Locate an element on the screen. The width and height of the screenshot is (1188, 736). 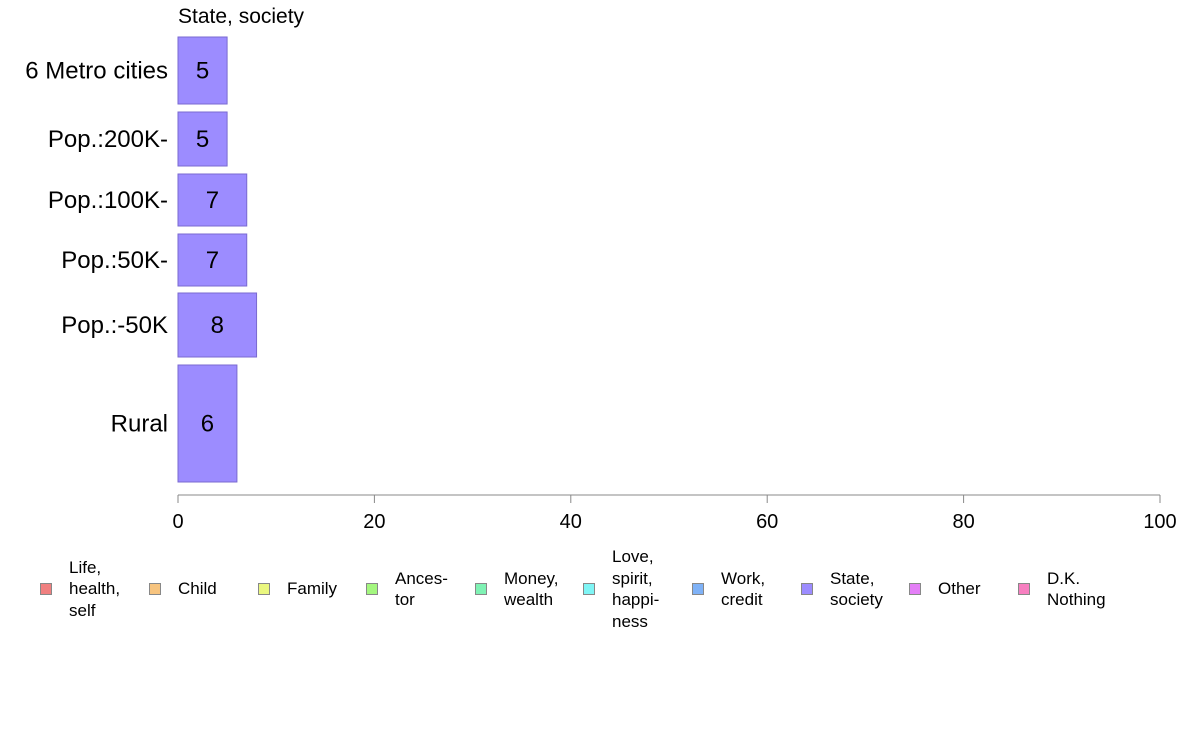
bar-value-label: 8 is located at coordinates (217, 325).